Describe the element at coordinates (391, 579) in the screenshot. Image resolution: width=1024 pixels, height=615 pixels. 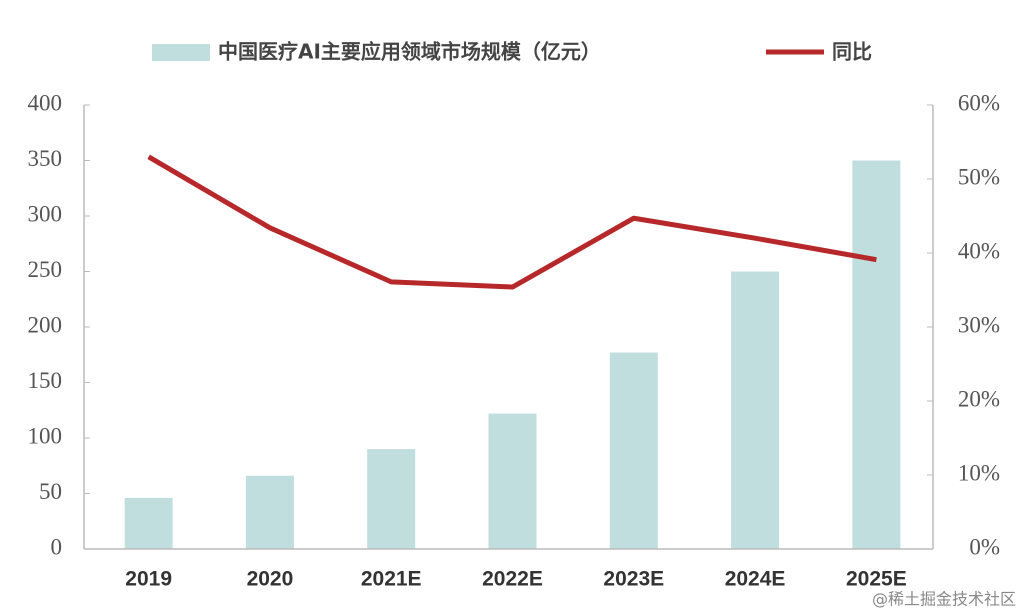
I see `x-tick-label: 2021E` at that location.